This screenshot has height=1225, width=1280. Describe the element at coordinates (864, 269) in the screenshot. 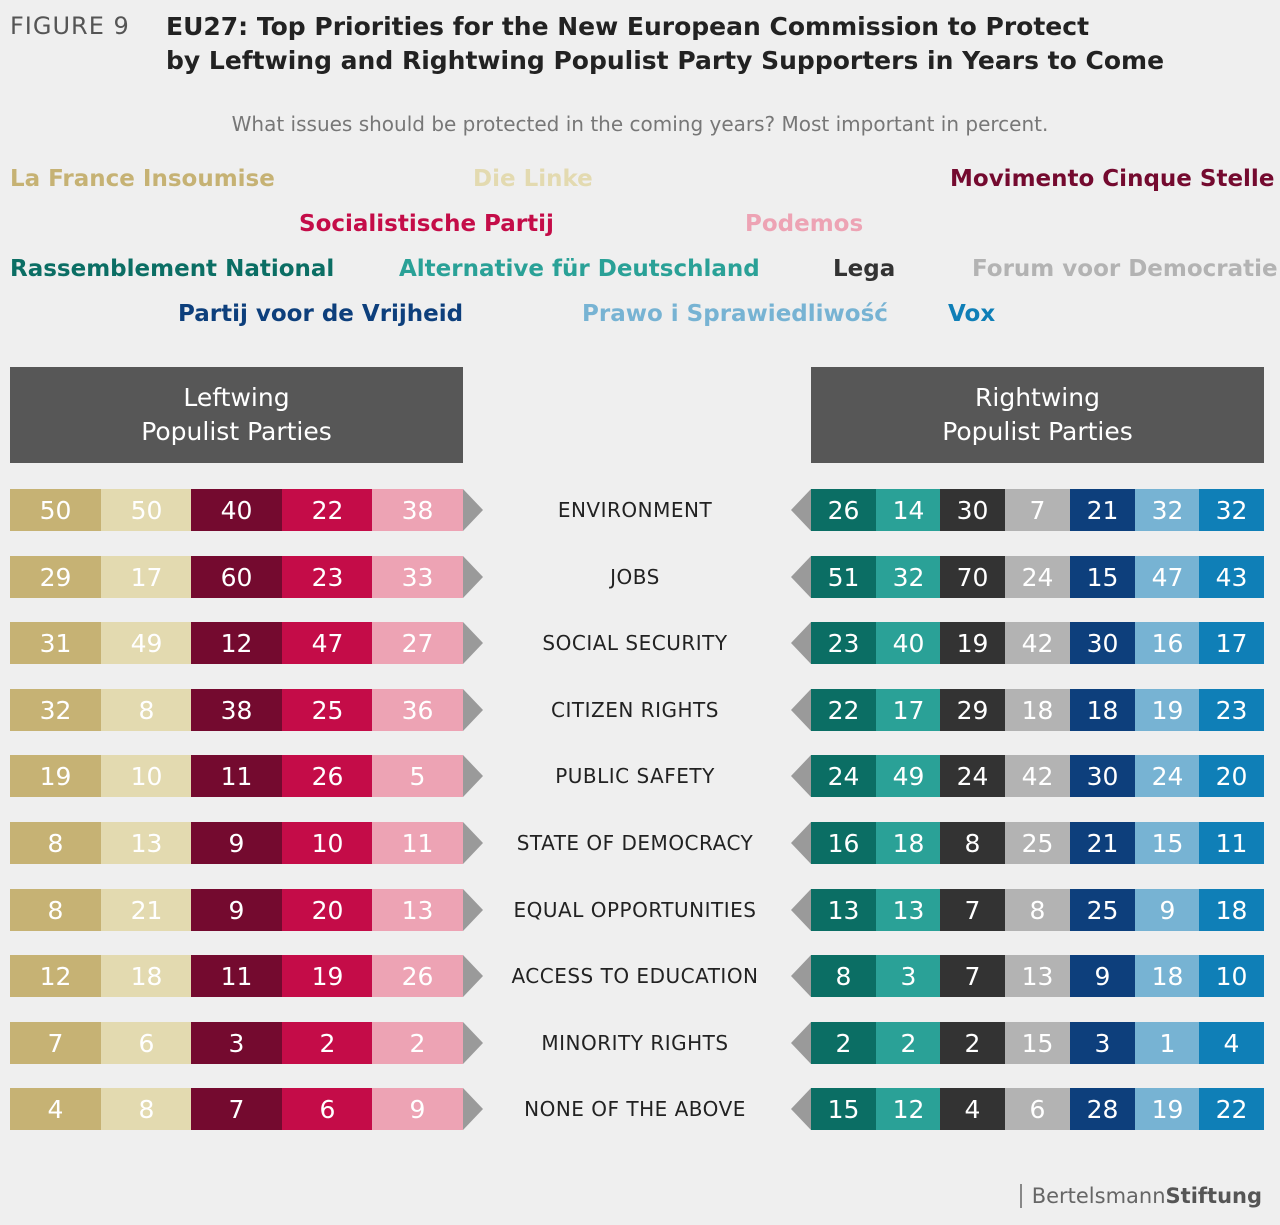

I see `legend-item-lega: Lega` at that location.